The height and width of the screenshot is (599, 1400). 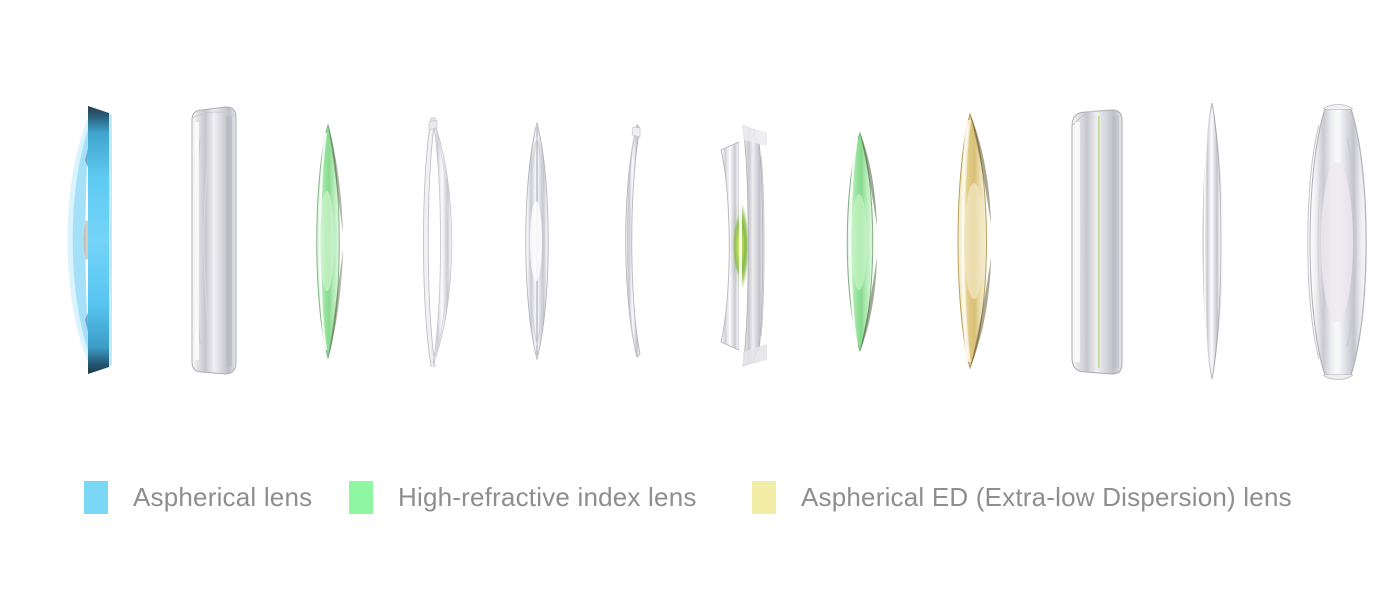 I want to click on legend-label-high-refractive: High-refractive index lens, so click(x=547, y=497).